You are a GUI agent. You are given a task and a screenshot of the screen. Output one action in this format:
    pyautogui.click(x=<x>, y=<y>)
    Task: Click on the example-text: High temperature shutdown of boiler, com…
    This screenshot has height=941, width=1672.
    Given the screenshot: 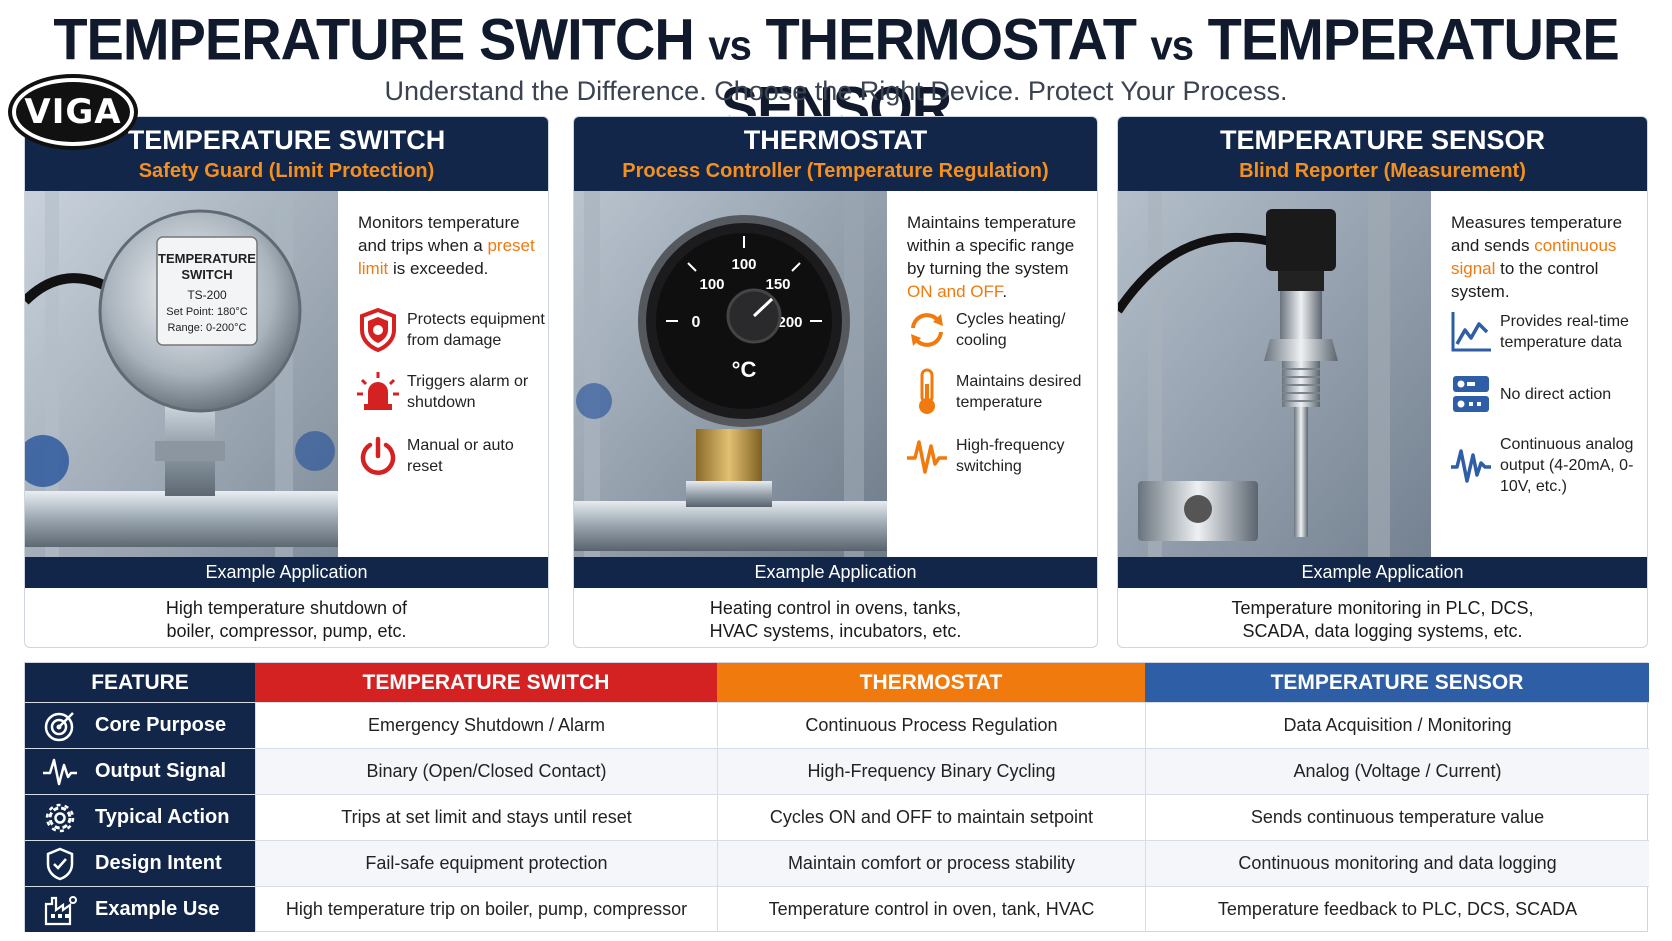 What is the action you would take?
    pyautogui.click(x=286, y=620)
    